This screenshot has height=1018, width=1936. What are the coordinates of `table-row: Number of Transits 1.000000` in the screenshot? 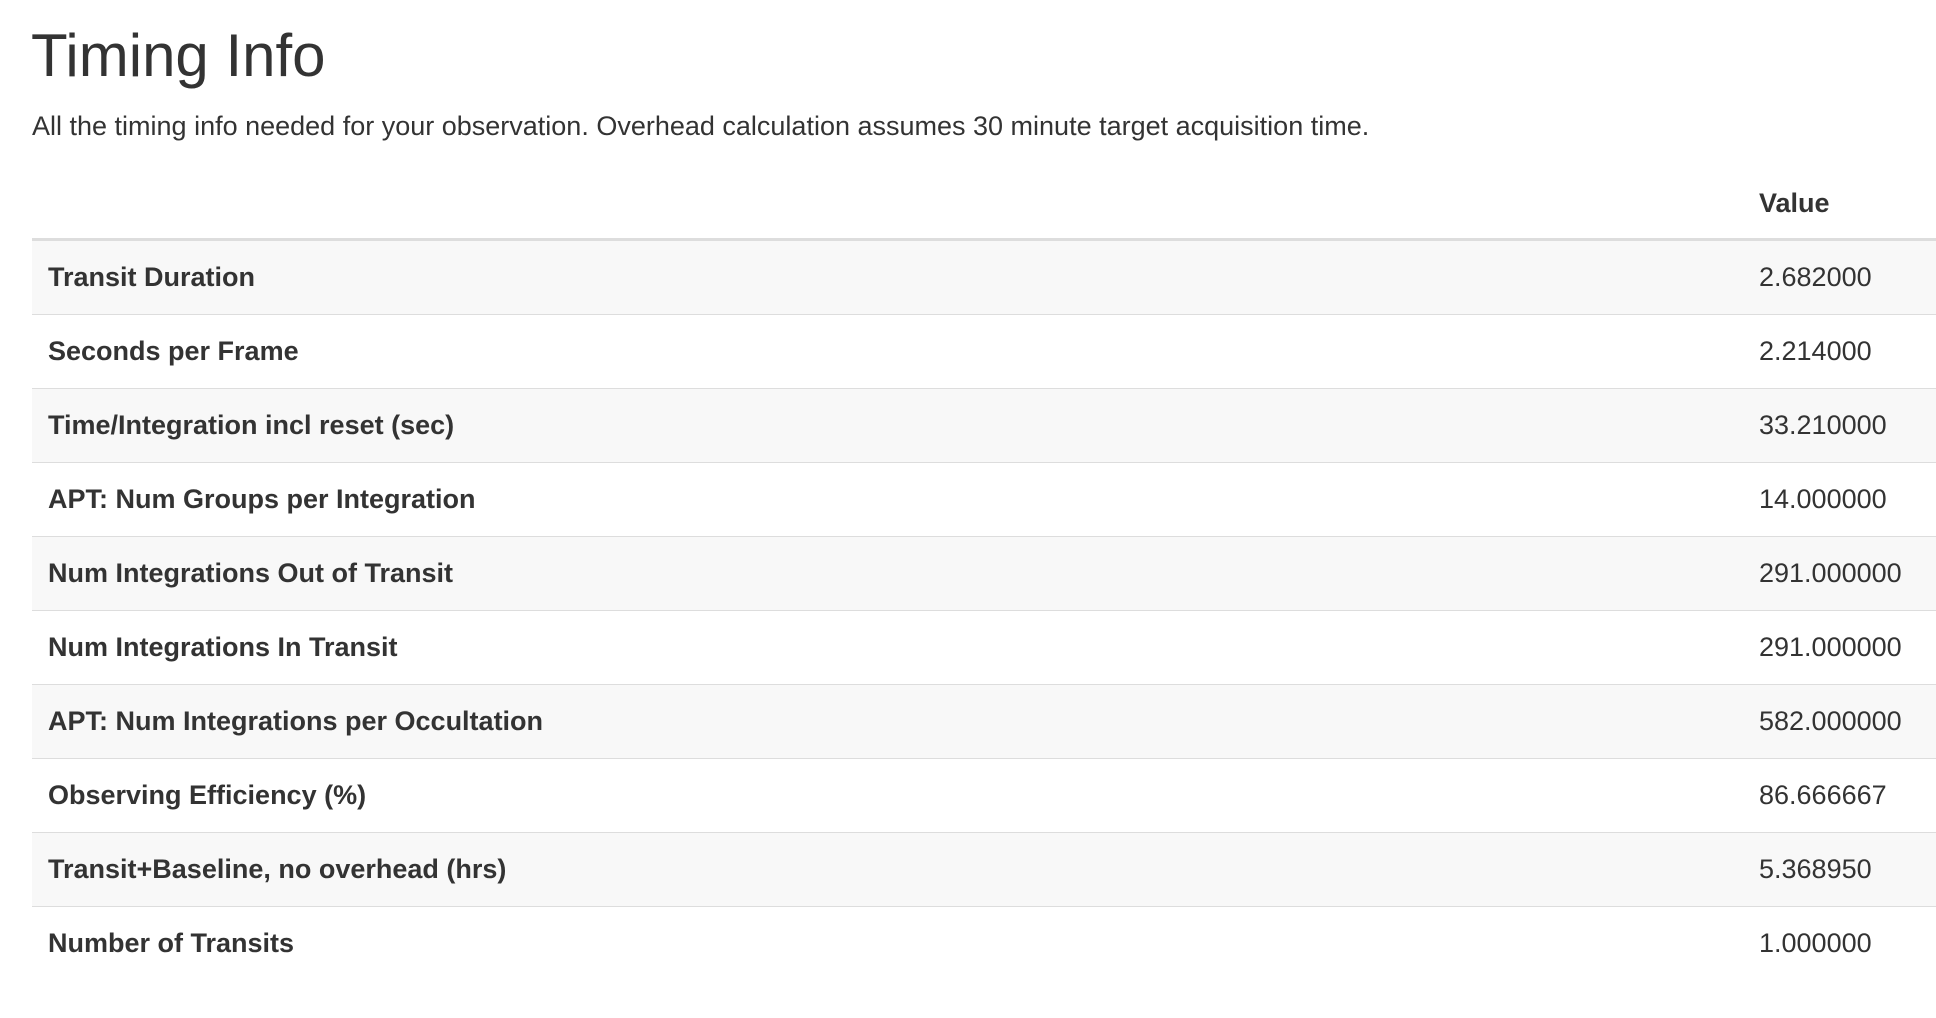 It's located at (984, 944).